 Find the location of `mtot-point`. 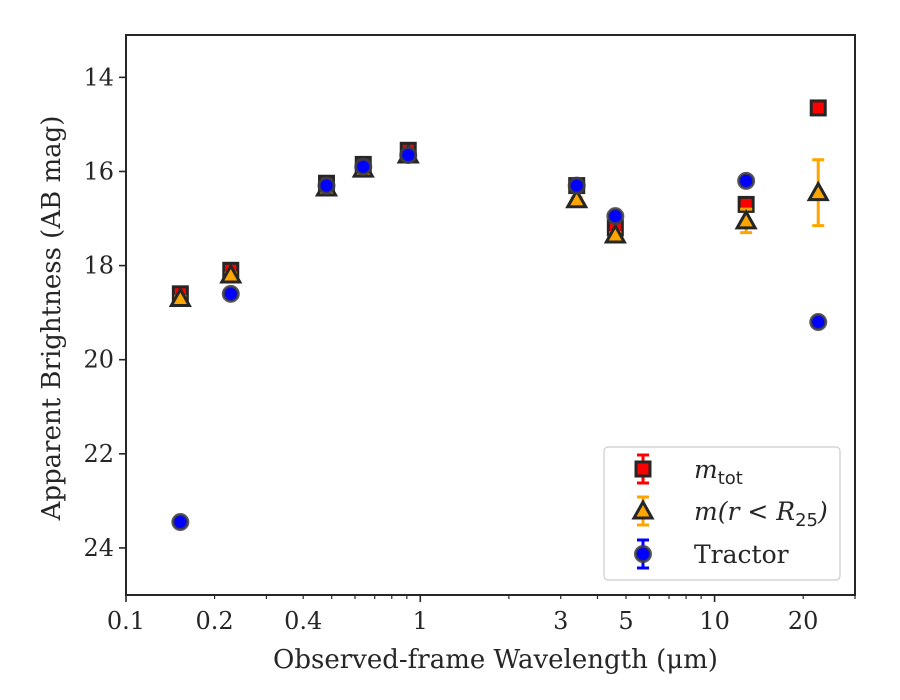

mtot-point is located at coordinates (818, 108).